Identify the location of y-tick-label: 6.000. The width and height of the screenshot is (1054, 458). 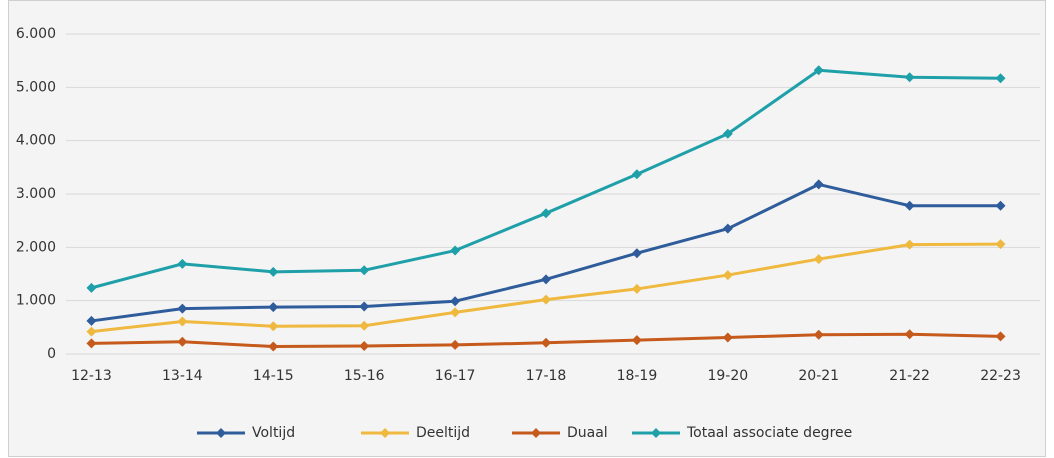
(36, 34).